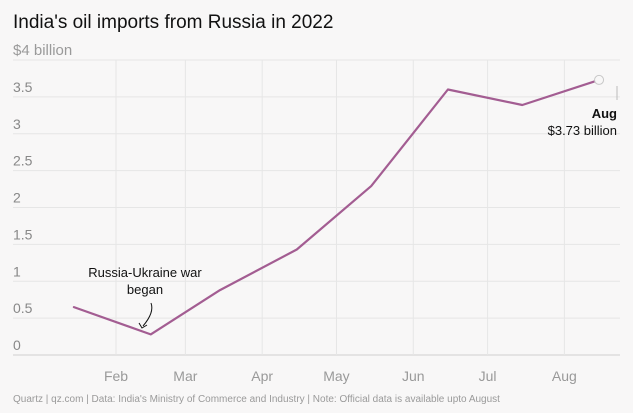  What do you see at coordinates (17, 124) in the screenshot?
I see `y-tick-label: 3` at bounding box center [17, 124].